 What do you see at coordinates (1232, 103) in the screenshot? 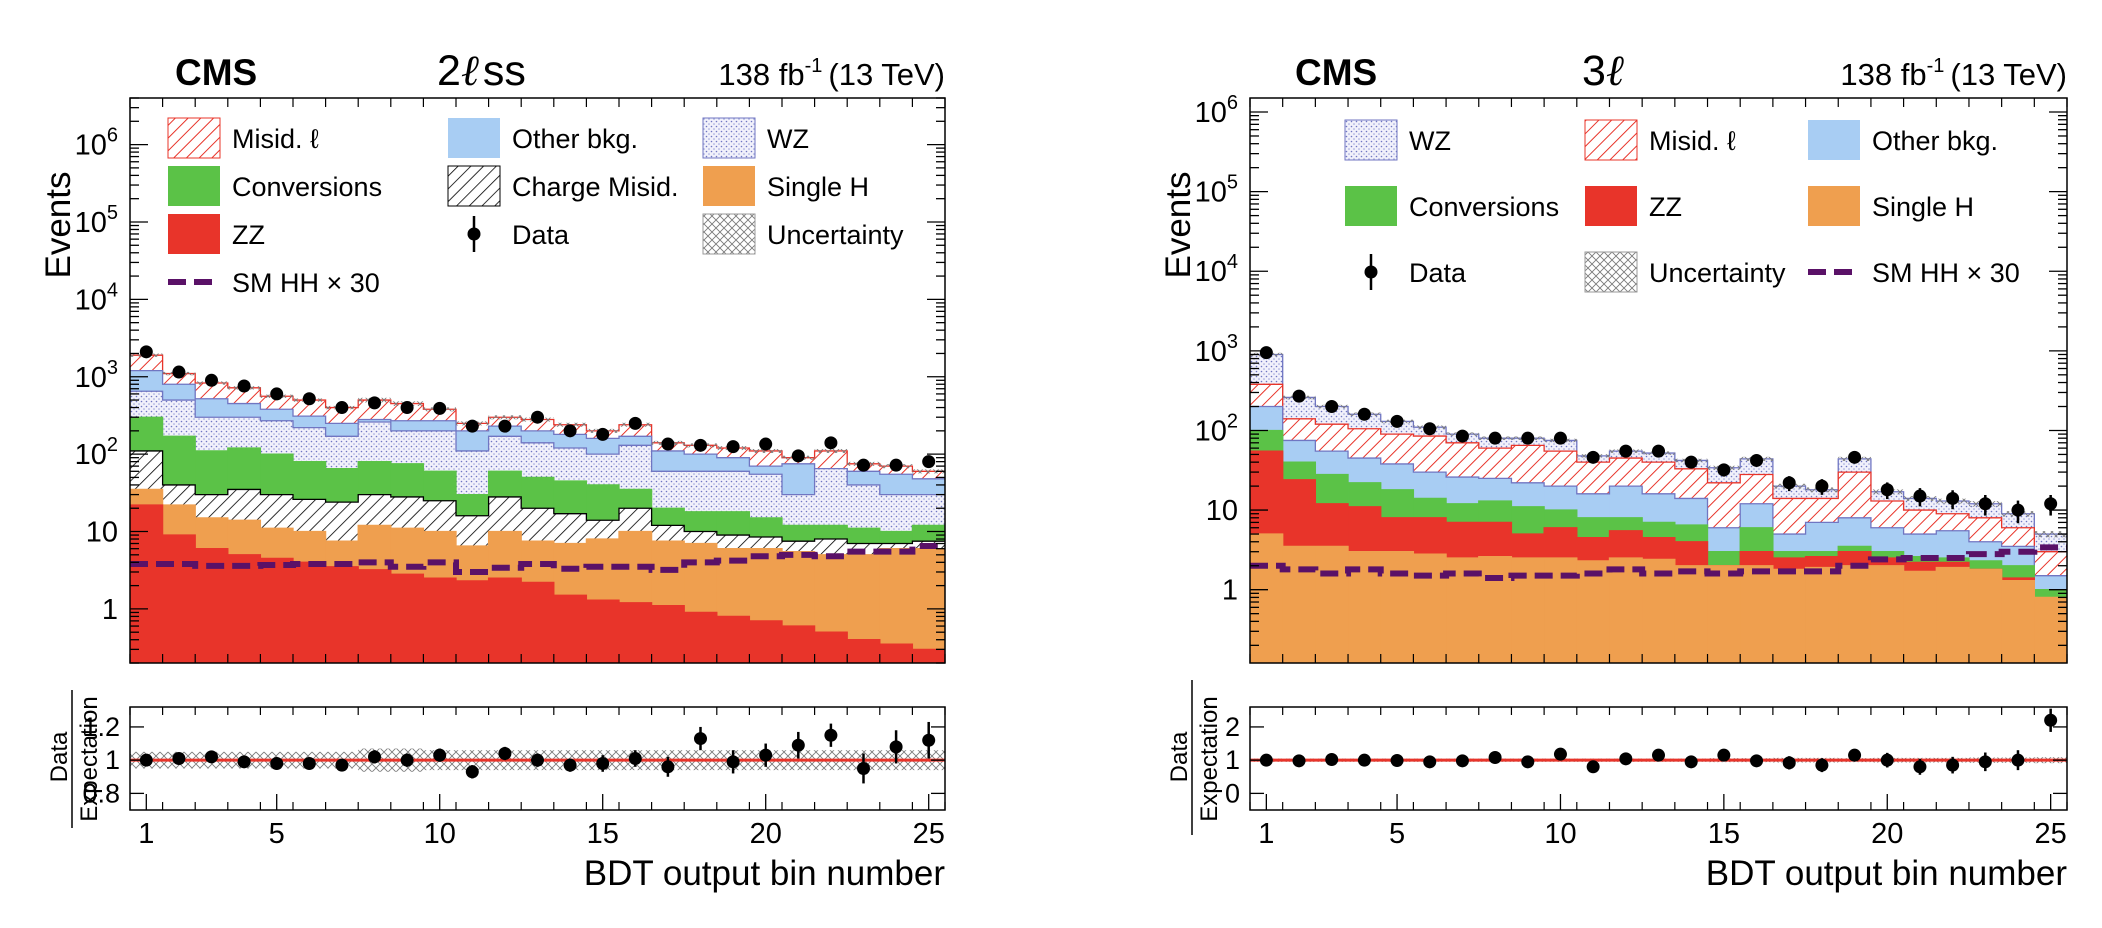
I see `y-tick-exp: 6` at bounding box center [1232, 103].